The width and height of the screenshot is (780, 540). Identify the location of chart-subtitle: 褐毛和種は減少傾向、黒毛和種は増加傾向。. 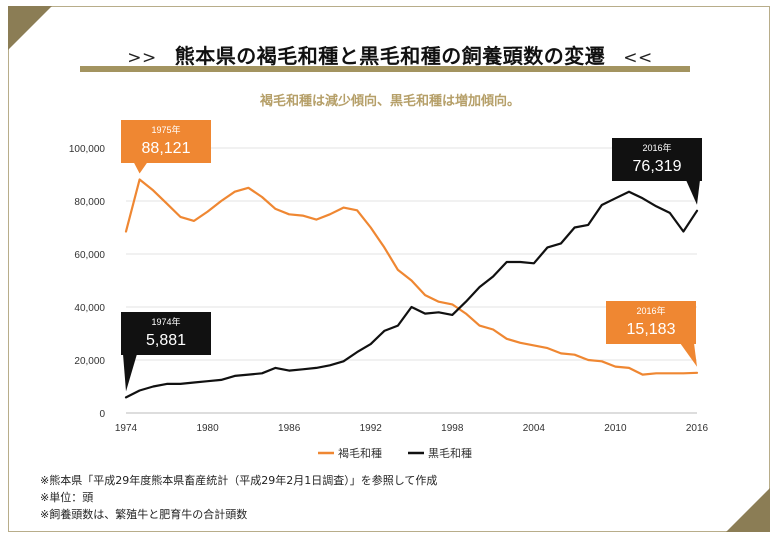
(389, 101).